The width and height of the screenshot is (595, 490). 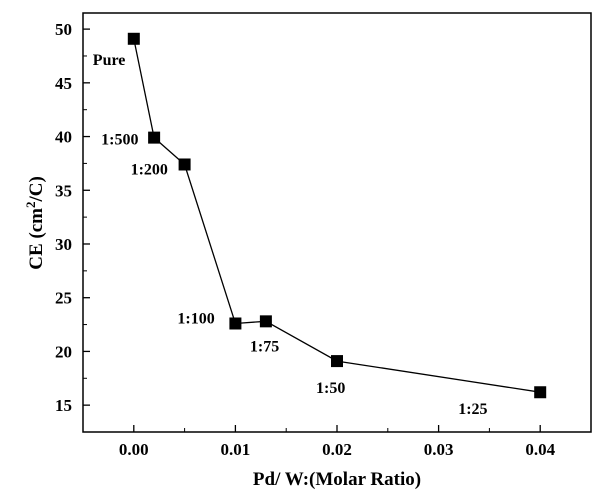 What do you see at coordinates (149, 169) in the screenshot?
I see `point-label: 1:200` at bounding box center [149, 169].